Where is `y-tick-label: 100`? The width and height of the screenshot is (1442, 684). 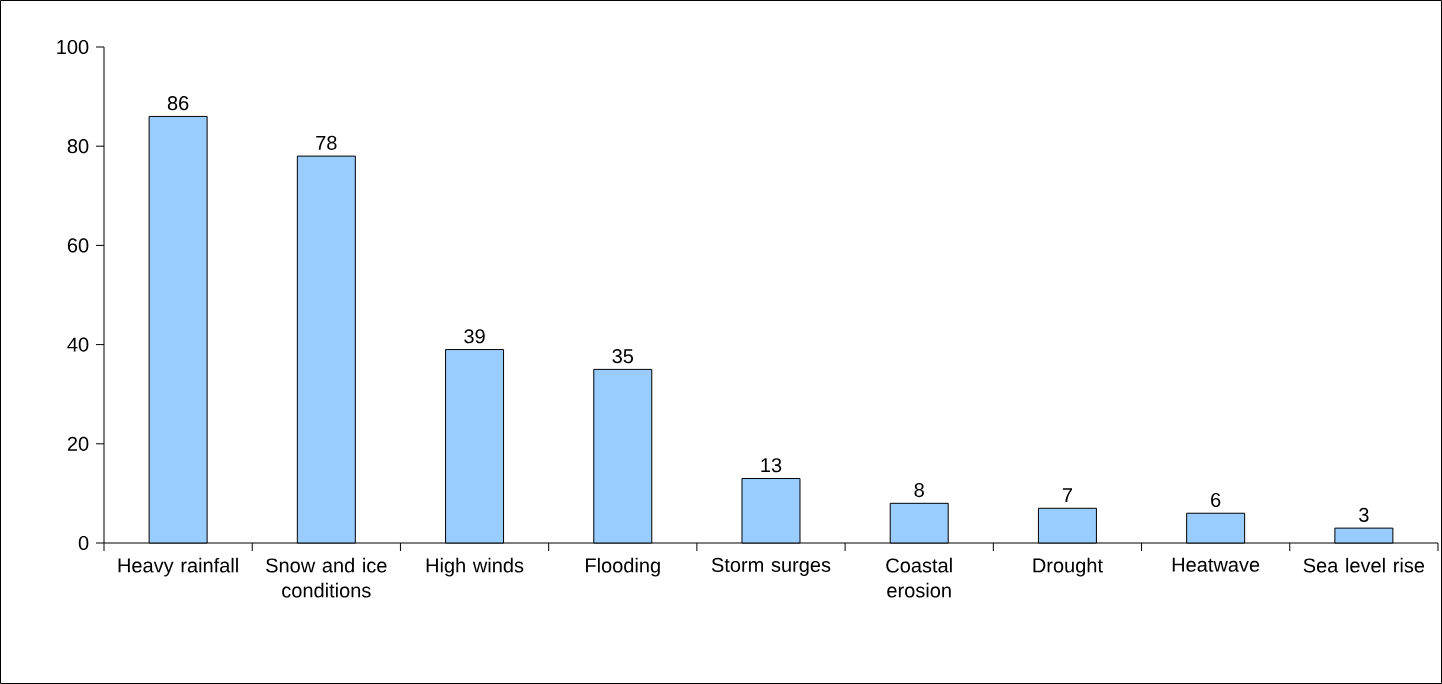 y-tick-label: 100 is located at coordinates (73, 47).